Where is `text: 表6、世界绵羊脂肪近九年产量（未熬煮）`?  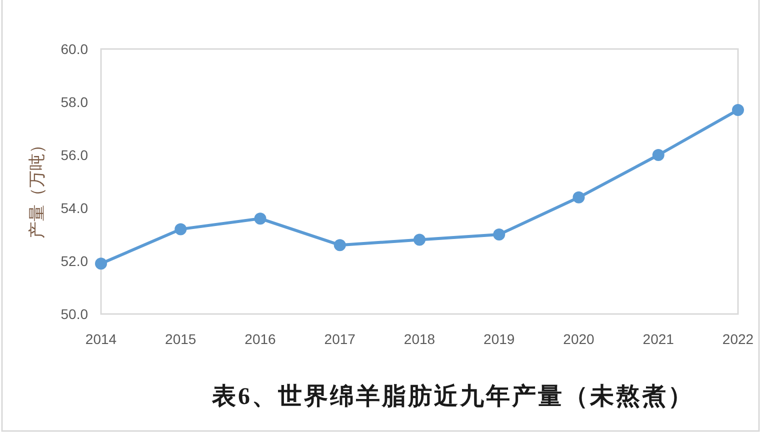
text: 表6、世界绵羊脂肪近九年产量（未熬煮） is located at coordinates (452, 396).